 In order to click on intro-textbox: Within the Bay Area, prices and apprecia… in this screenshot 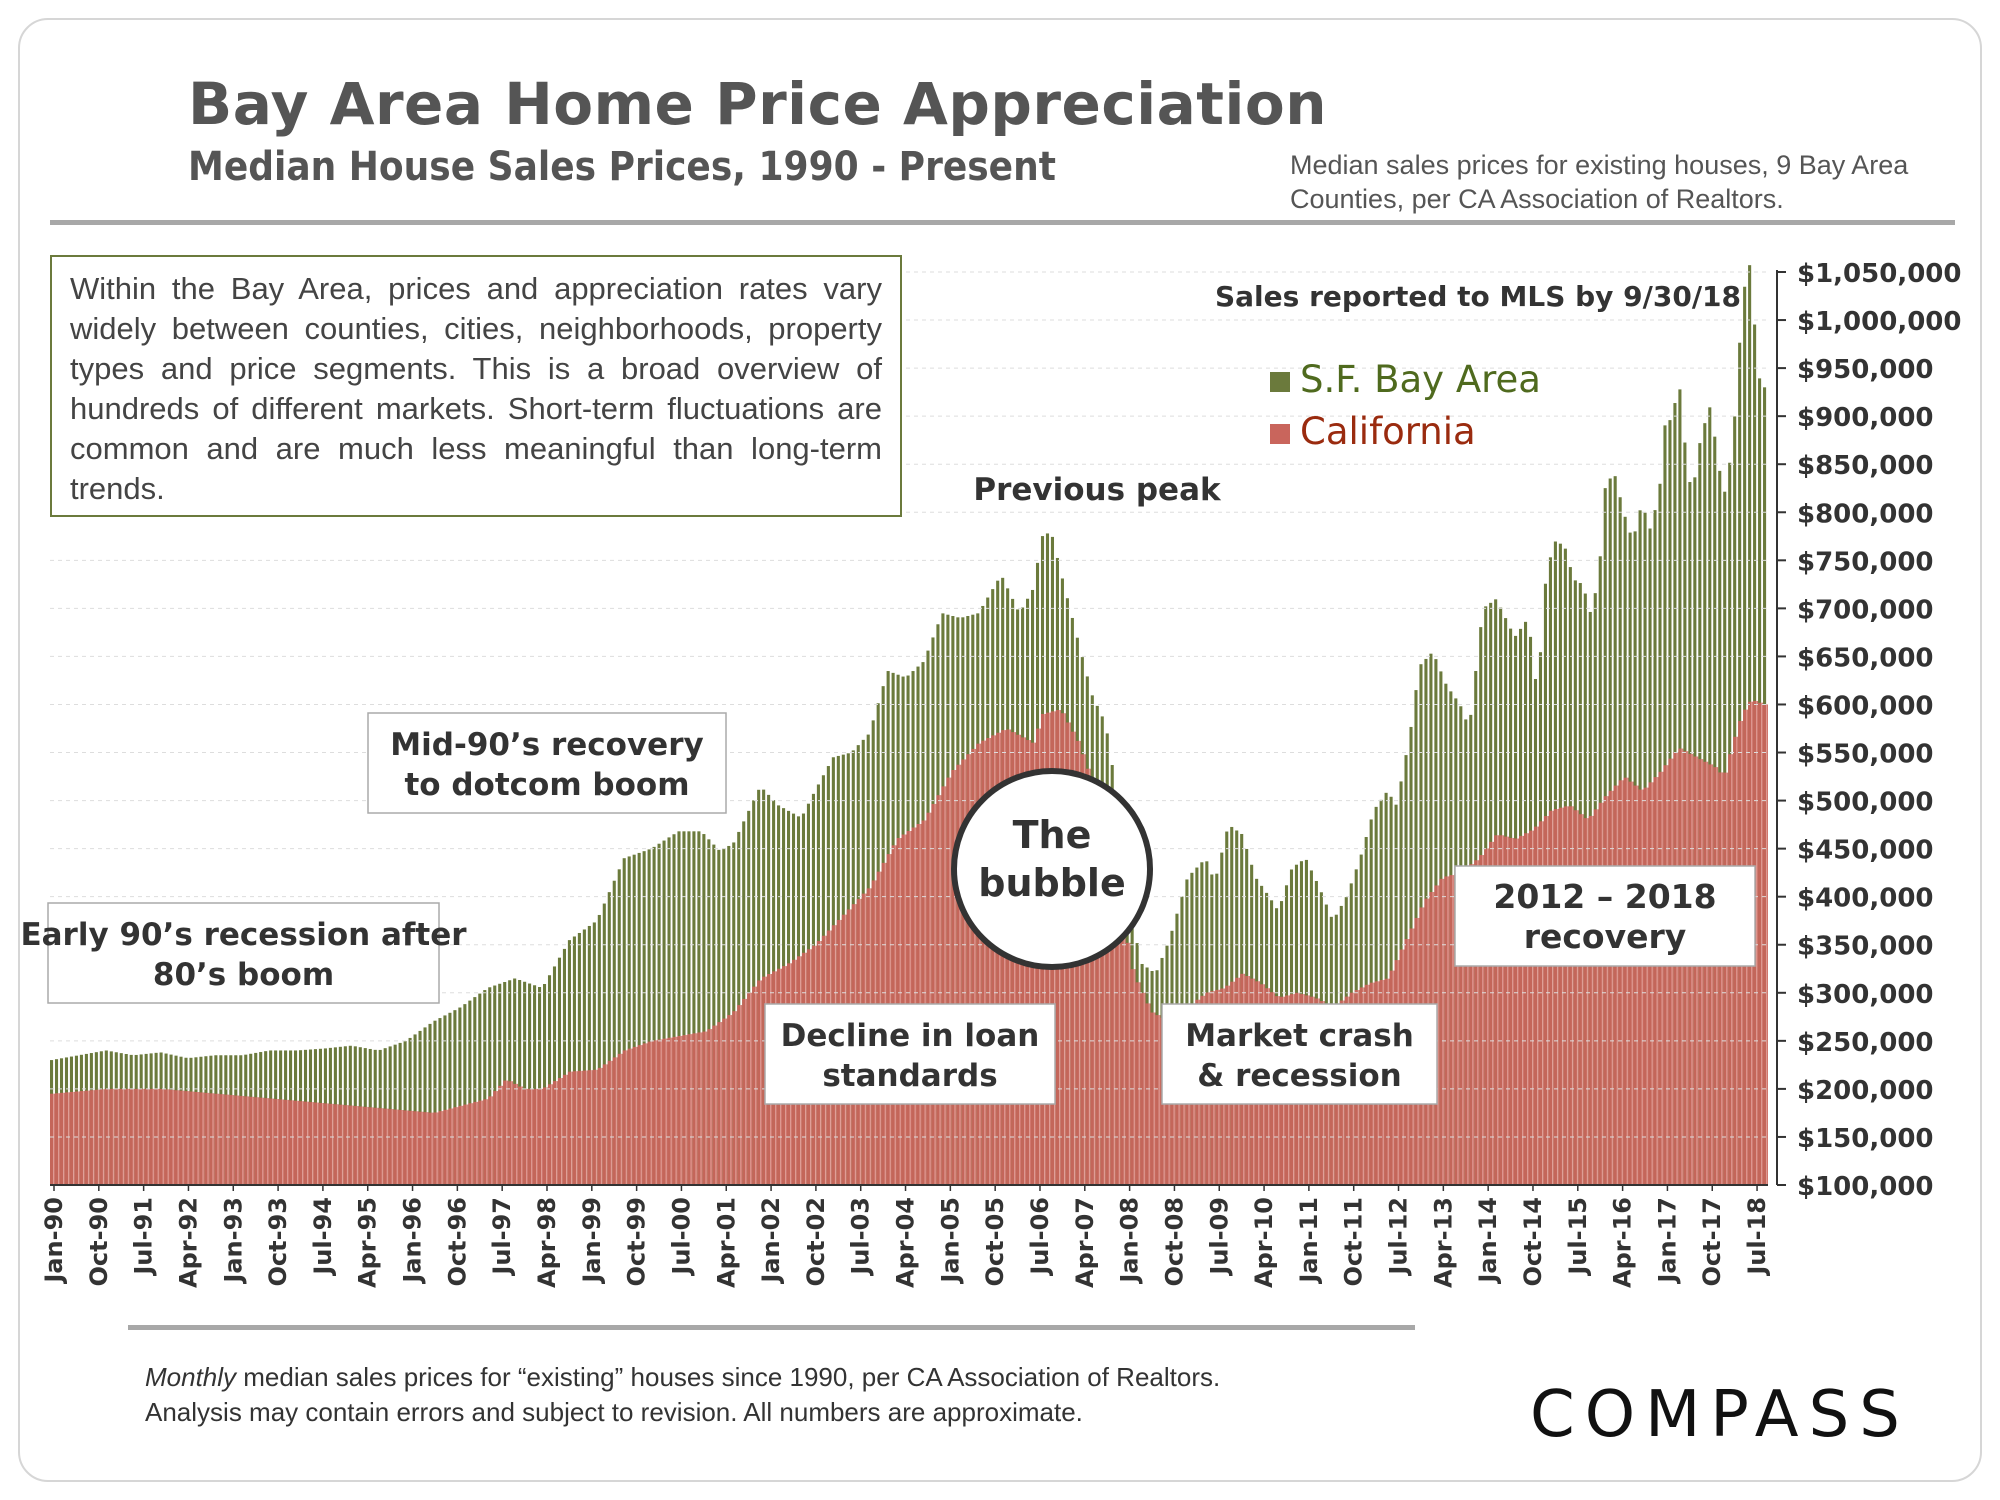, I will do `click(476, 386)`.